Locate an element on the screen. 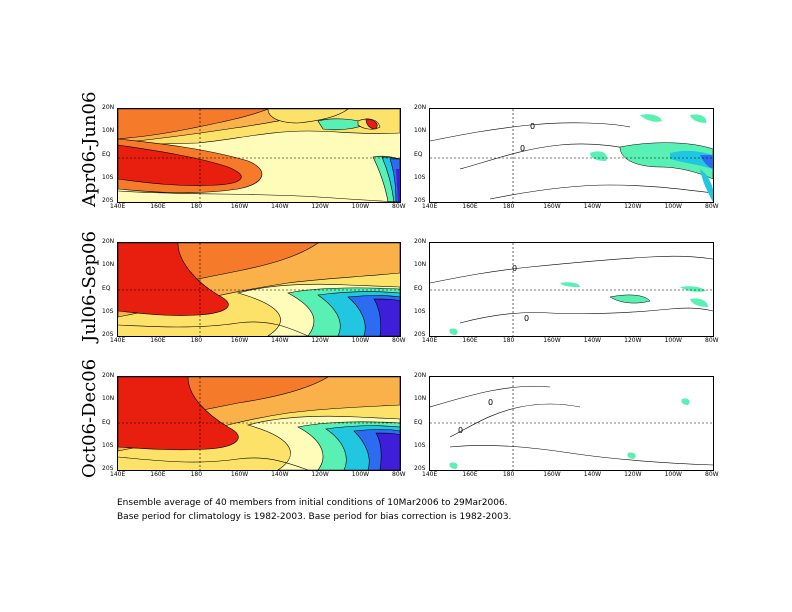  map-panel-right-2: 0 0 is located at coordinates (571, 289).